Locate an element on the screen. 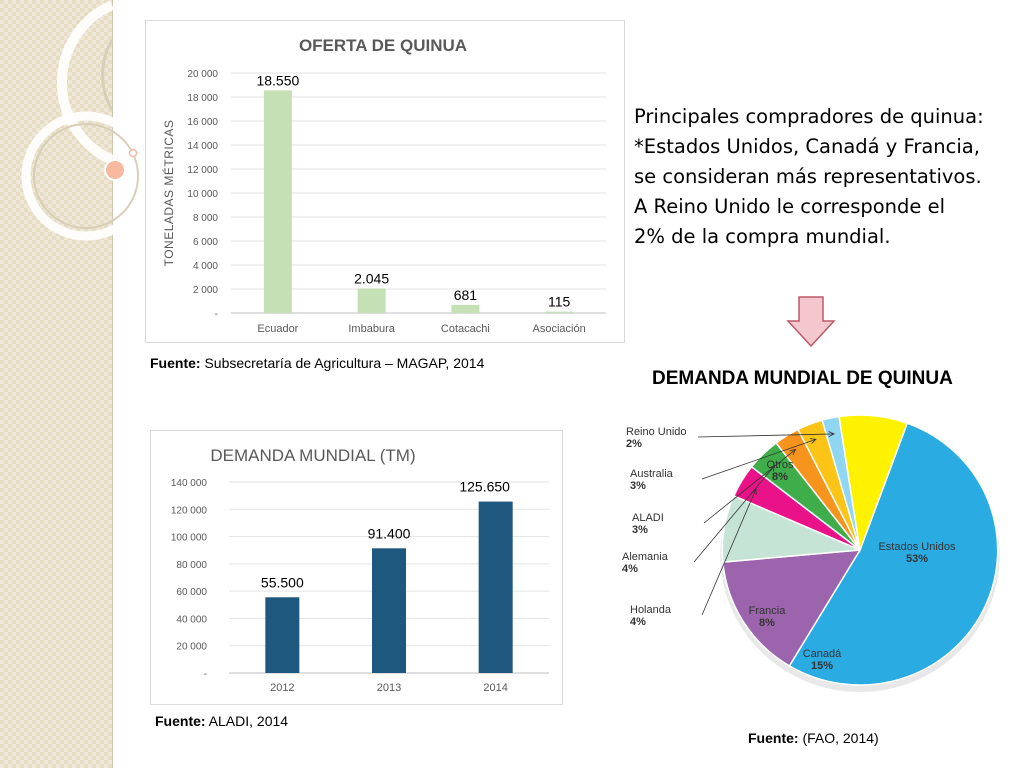  buyers-text-line: A Reino Unido le corresponde el is located at coordinates (790, 206).